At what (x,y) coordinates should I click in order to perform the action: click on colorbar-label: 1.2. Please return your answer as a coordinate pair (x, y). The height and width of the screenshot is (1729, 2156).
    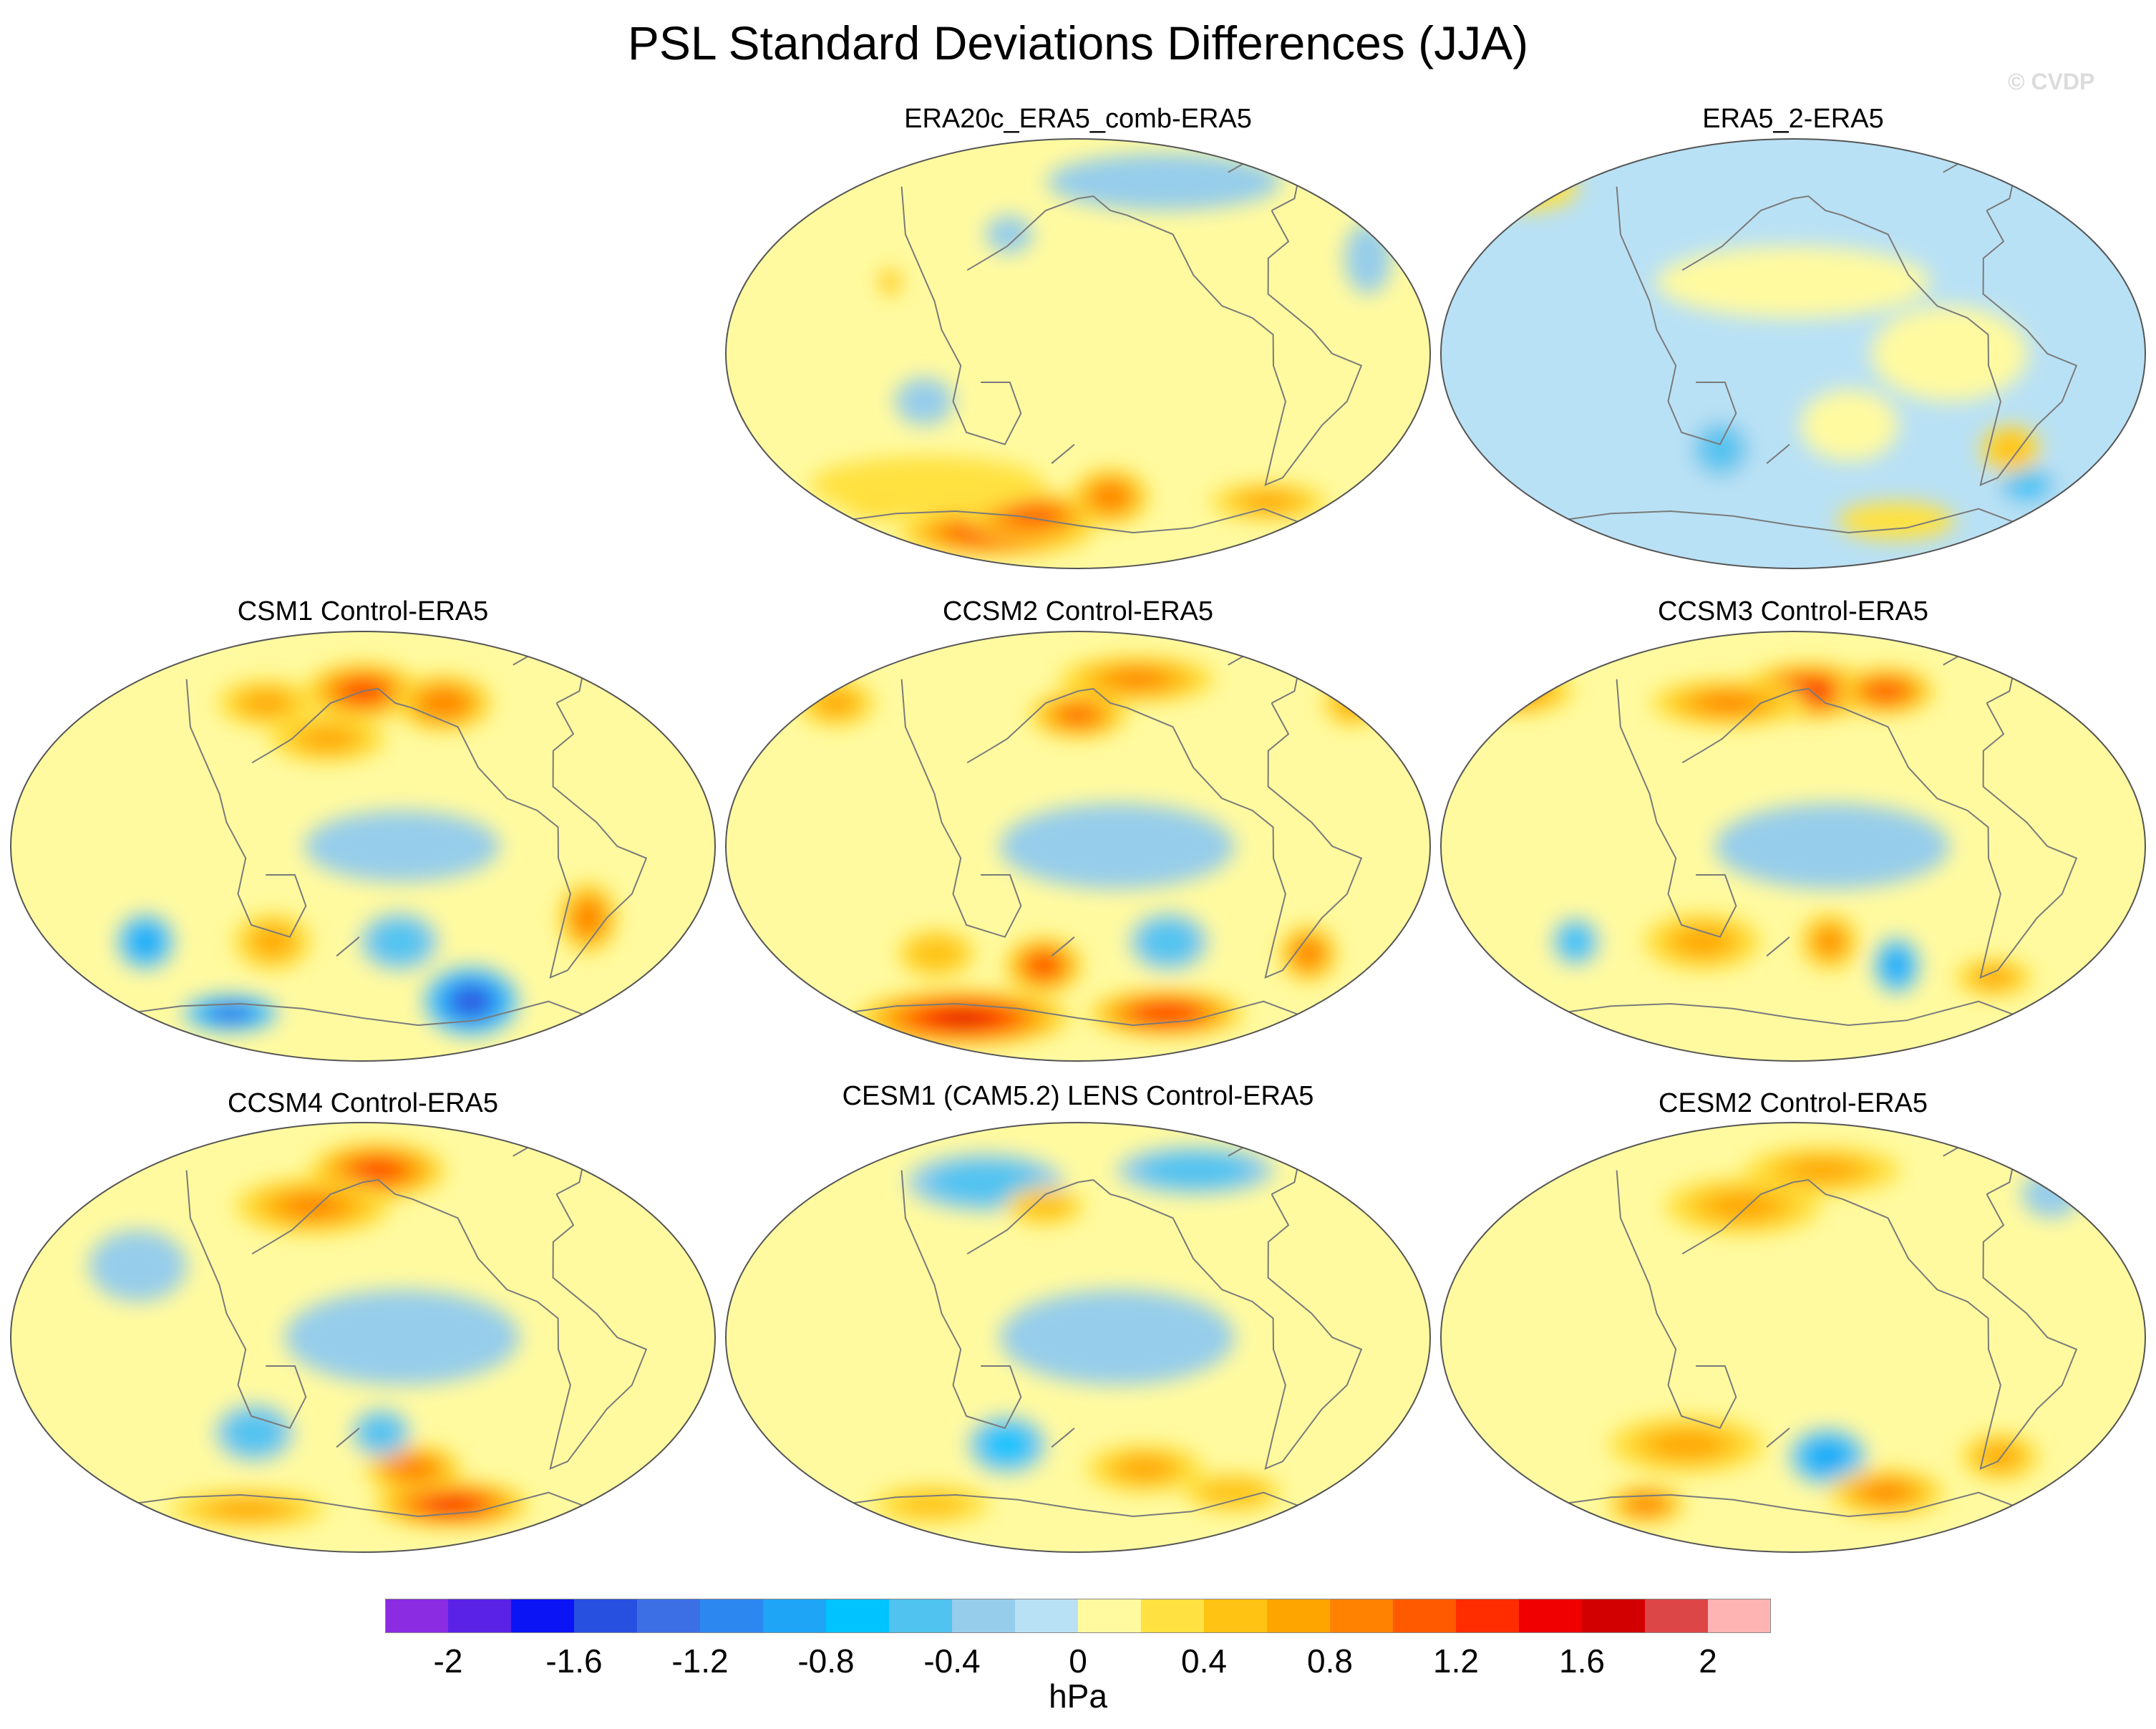
    Looking at the image, I should click on (1456, 1661).